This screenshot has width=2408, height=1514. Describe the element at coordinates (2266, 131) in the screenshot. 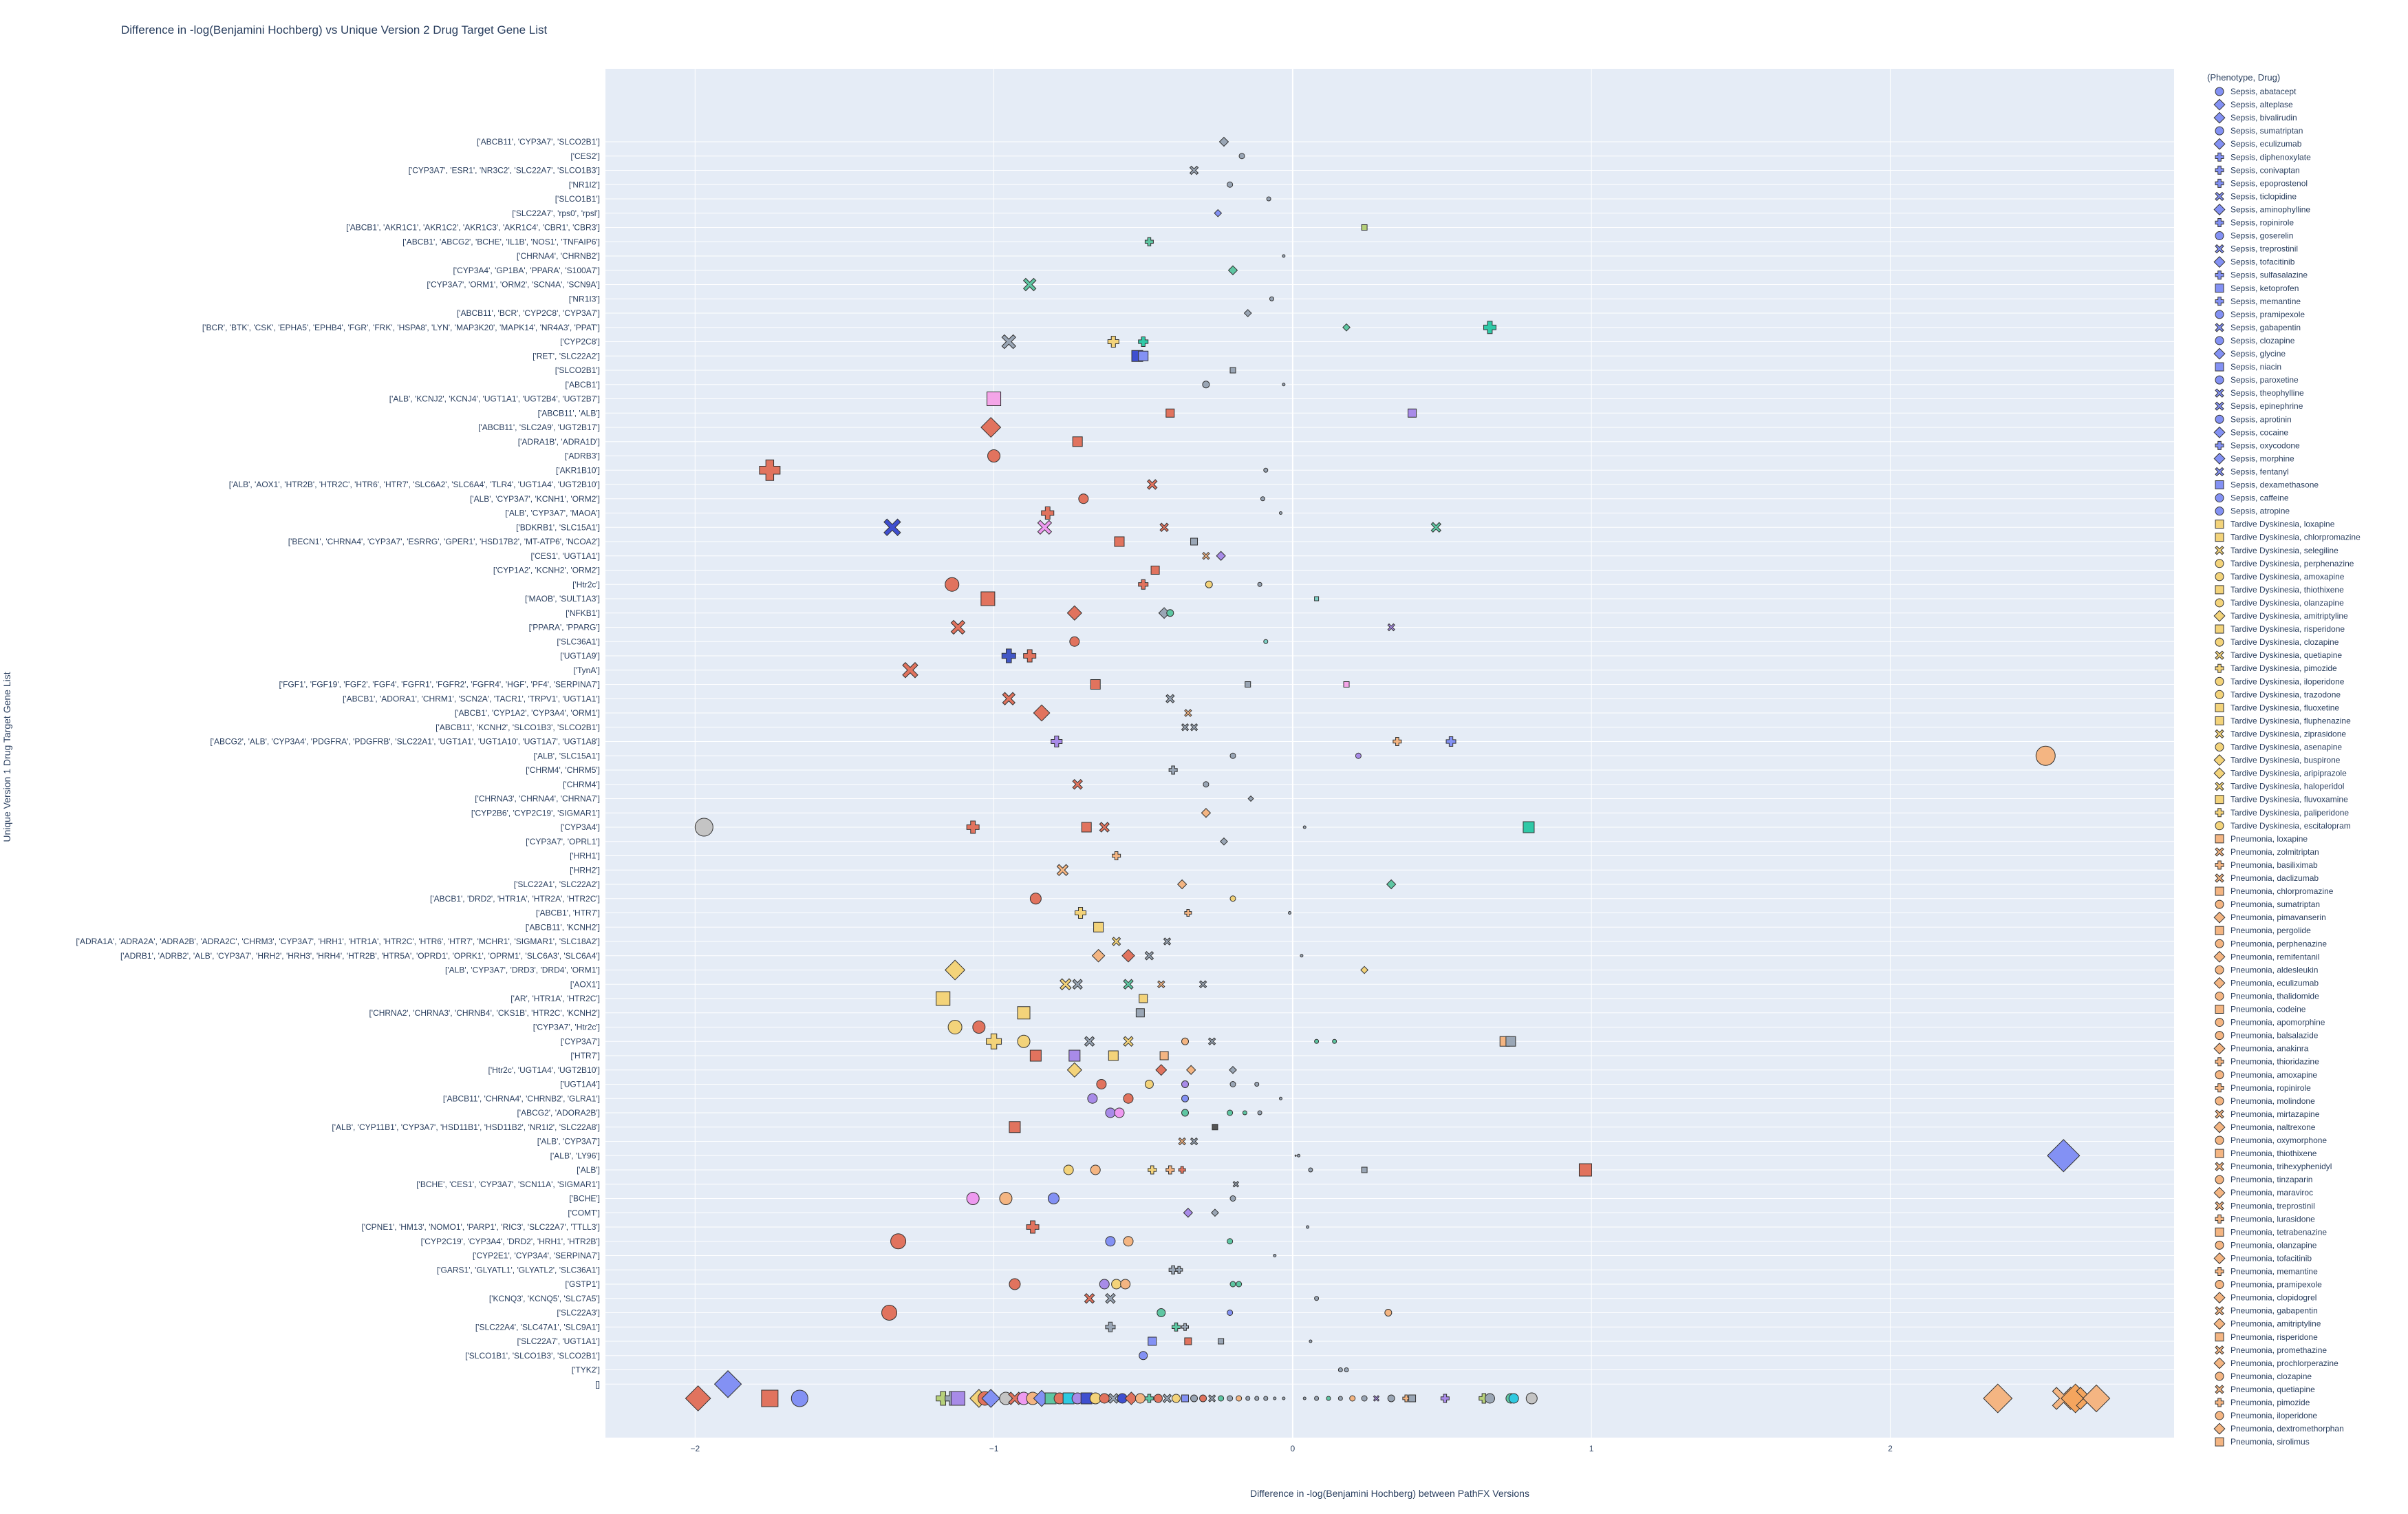

I see `legend-item: Sepsis, sumatriptan` at that location.